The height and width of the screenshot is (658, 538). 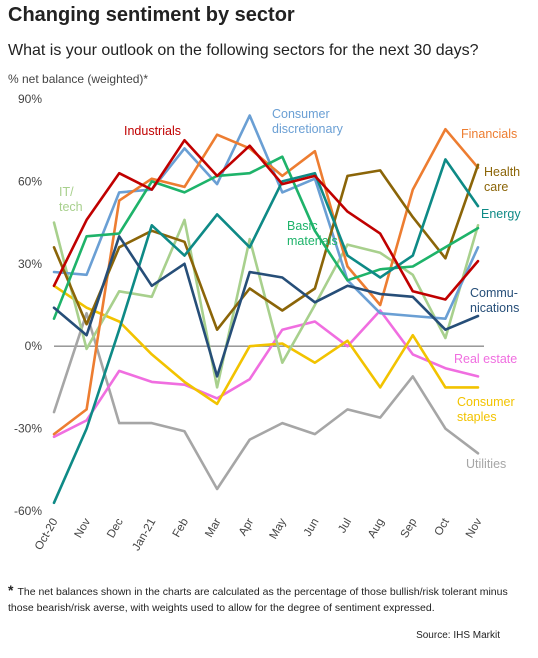 I want to click on x-tick-label: Oct, so click(x=443, y=527).